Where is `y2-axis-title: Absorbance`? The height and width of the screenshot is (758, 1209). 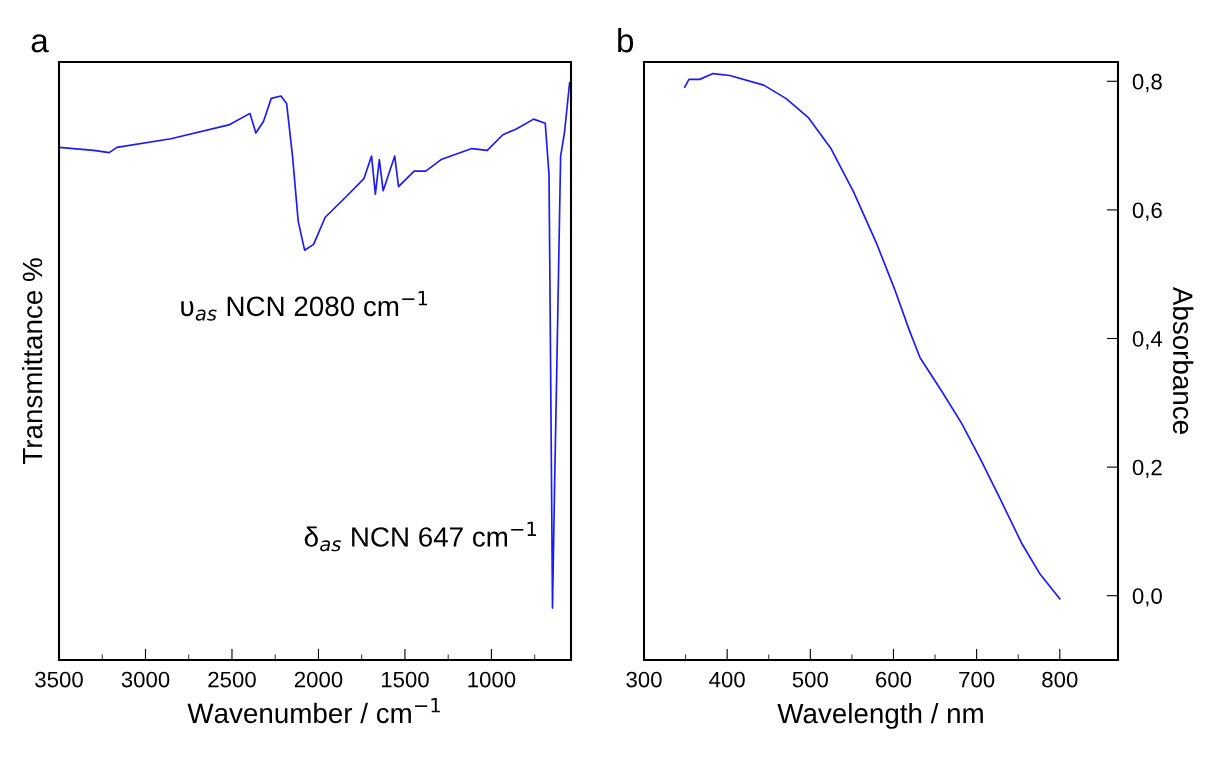 y2-axis-title: Absorbance is located at coordinates (1183, 360).